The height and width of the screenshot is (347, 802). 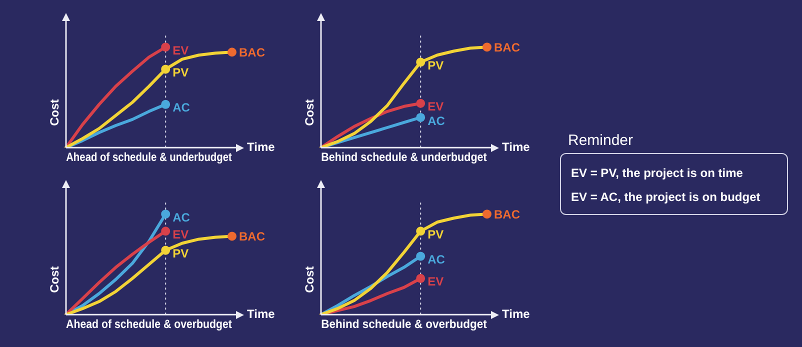 I want to click on text: Behind schedule & overbudget, so click(x=404, y=325).